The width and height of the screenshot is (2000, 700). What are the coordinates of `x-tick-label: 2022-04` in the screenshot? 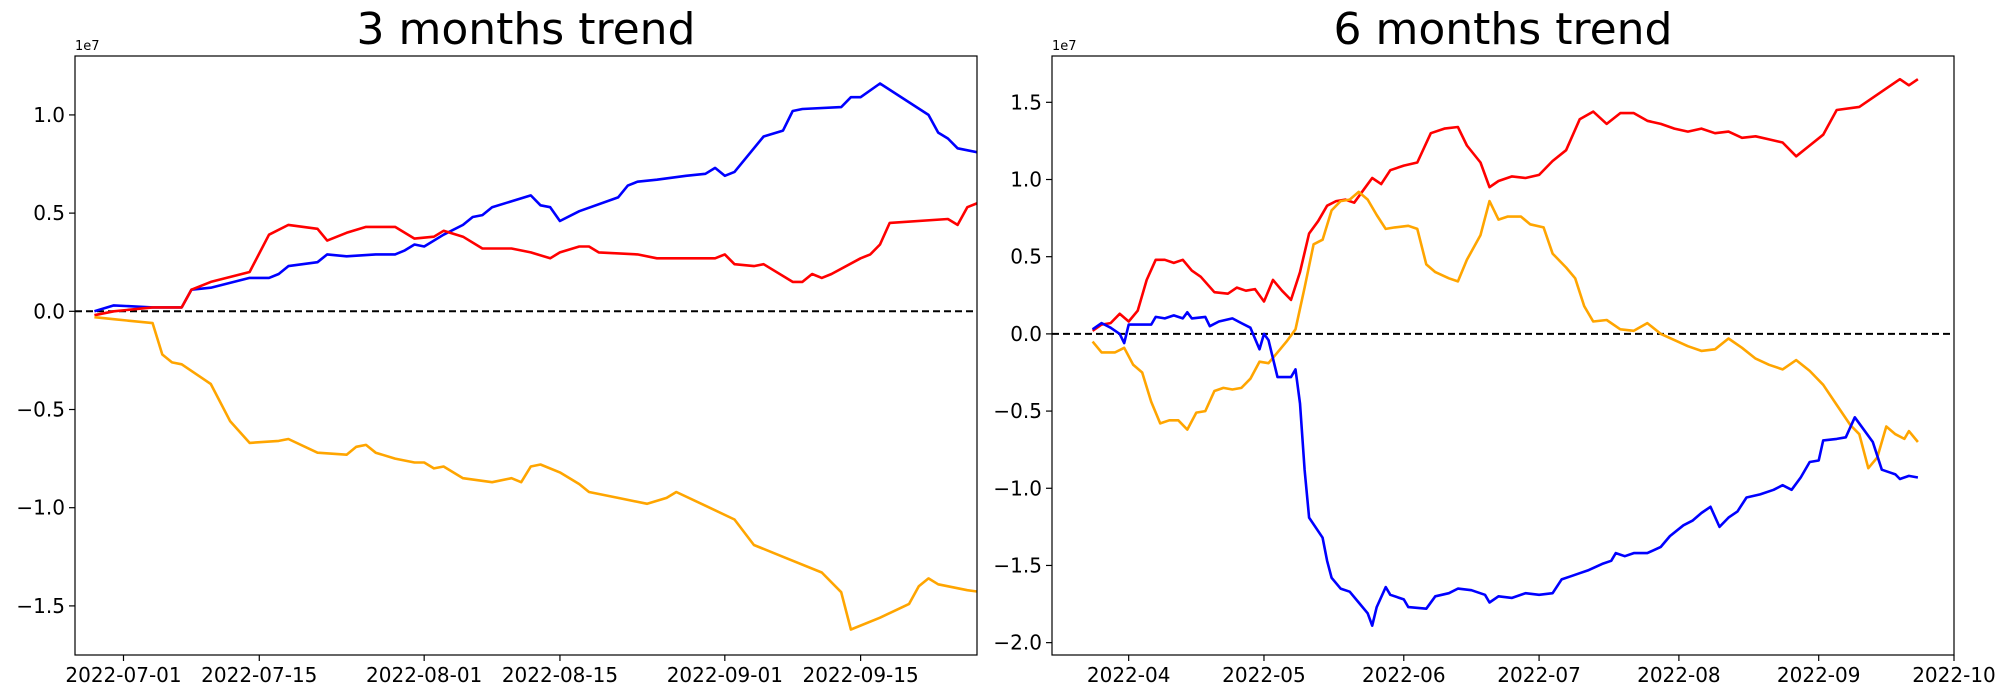 It's located at (1129, 675).